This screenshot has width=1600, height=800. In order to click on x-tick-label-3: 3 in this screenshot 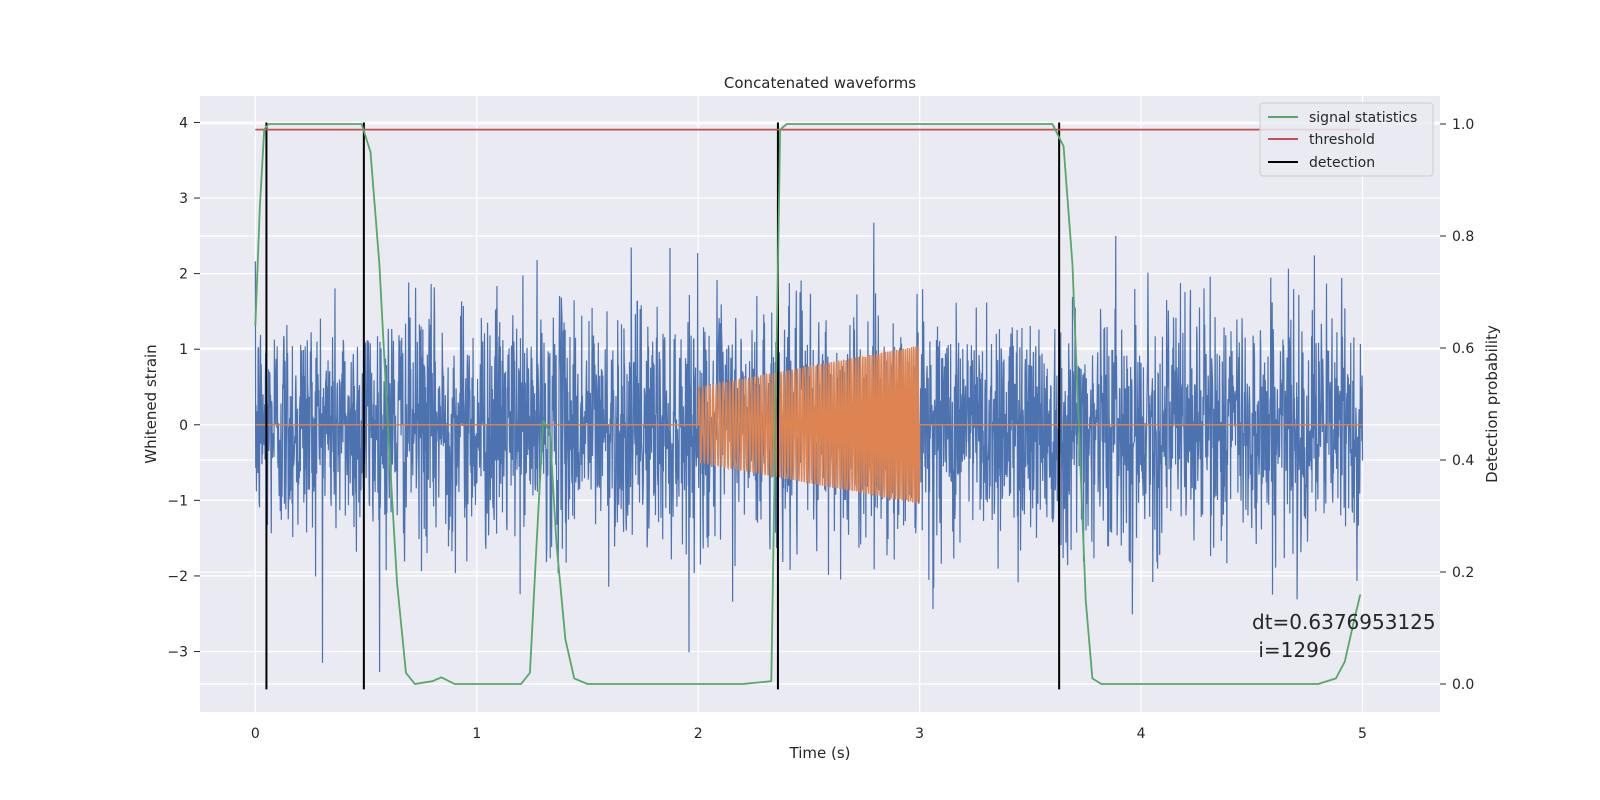, I will do `click(919, 734)`.